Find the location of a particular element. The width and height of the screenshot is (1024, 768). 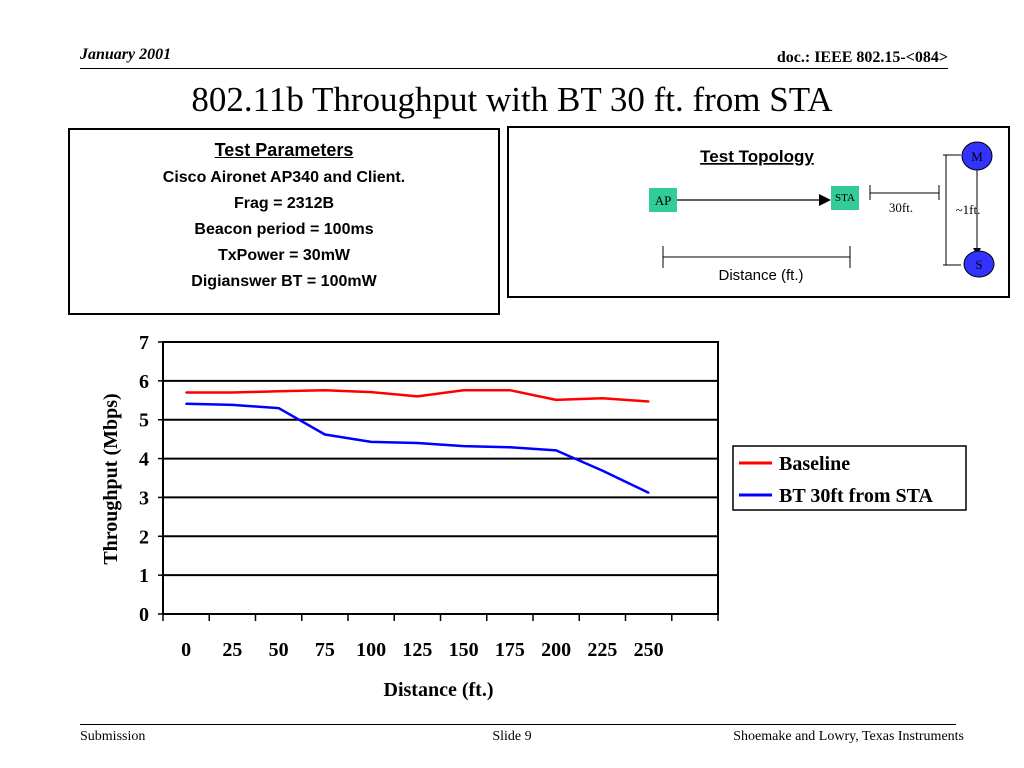

y-axis-label: Throughput (Mbps) is located at coordinates (111, 478).